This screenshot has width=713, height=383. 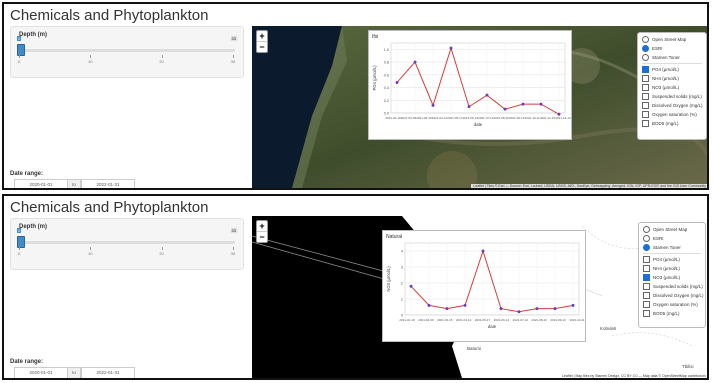 I want to click on series-line, so click(x=492, y=281).